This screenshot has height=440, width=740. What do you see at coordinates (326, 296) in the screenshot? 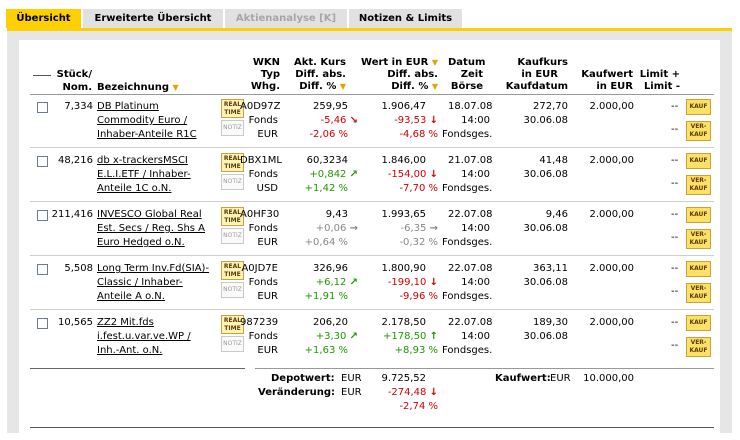
I see `row-kurs-diff-pct: +1,91 %` at bounding box center [326, 296].